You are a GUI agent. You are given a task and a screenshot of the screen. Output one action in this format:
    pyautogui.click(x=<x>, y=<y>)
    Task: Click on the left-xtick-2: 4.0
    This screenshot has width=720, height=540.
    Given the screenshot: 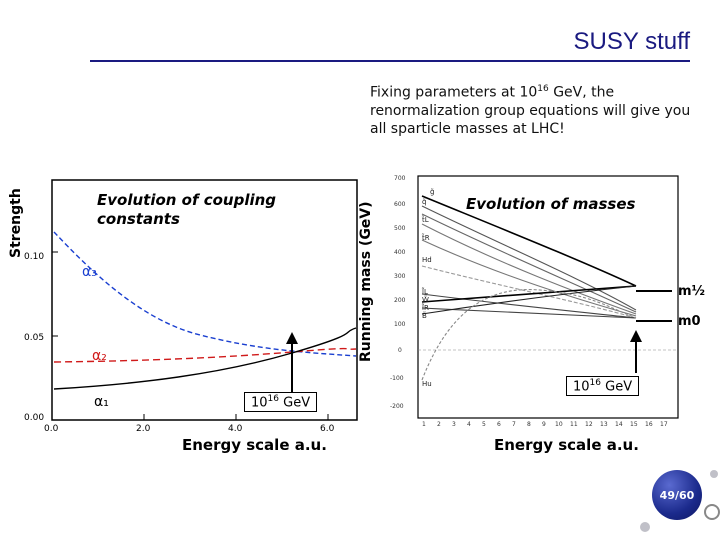 What is the action you would take?
    pyautogui.click(x=235, y=429)
    